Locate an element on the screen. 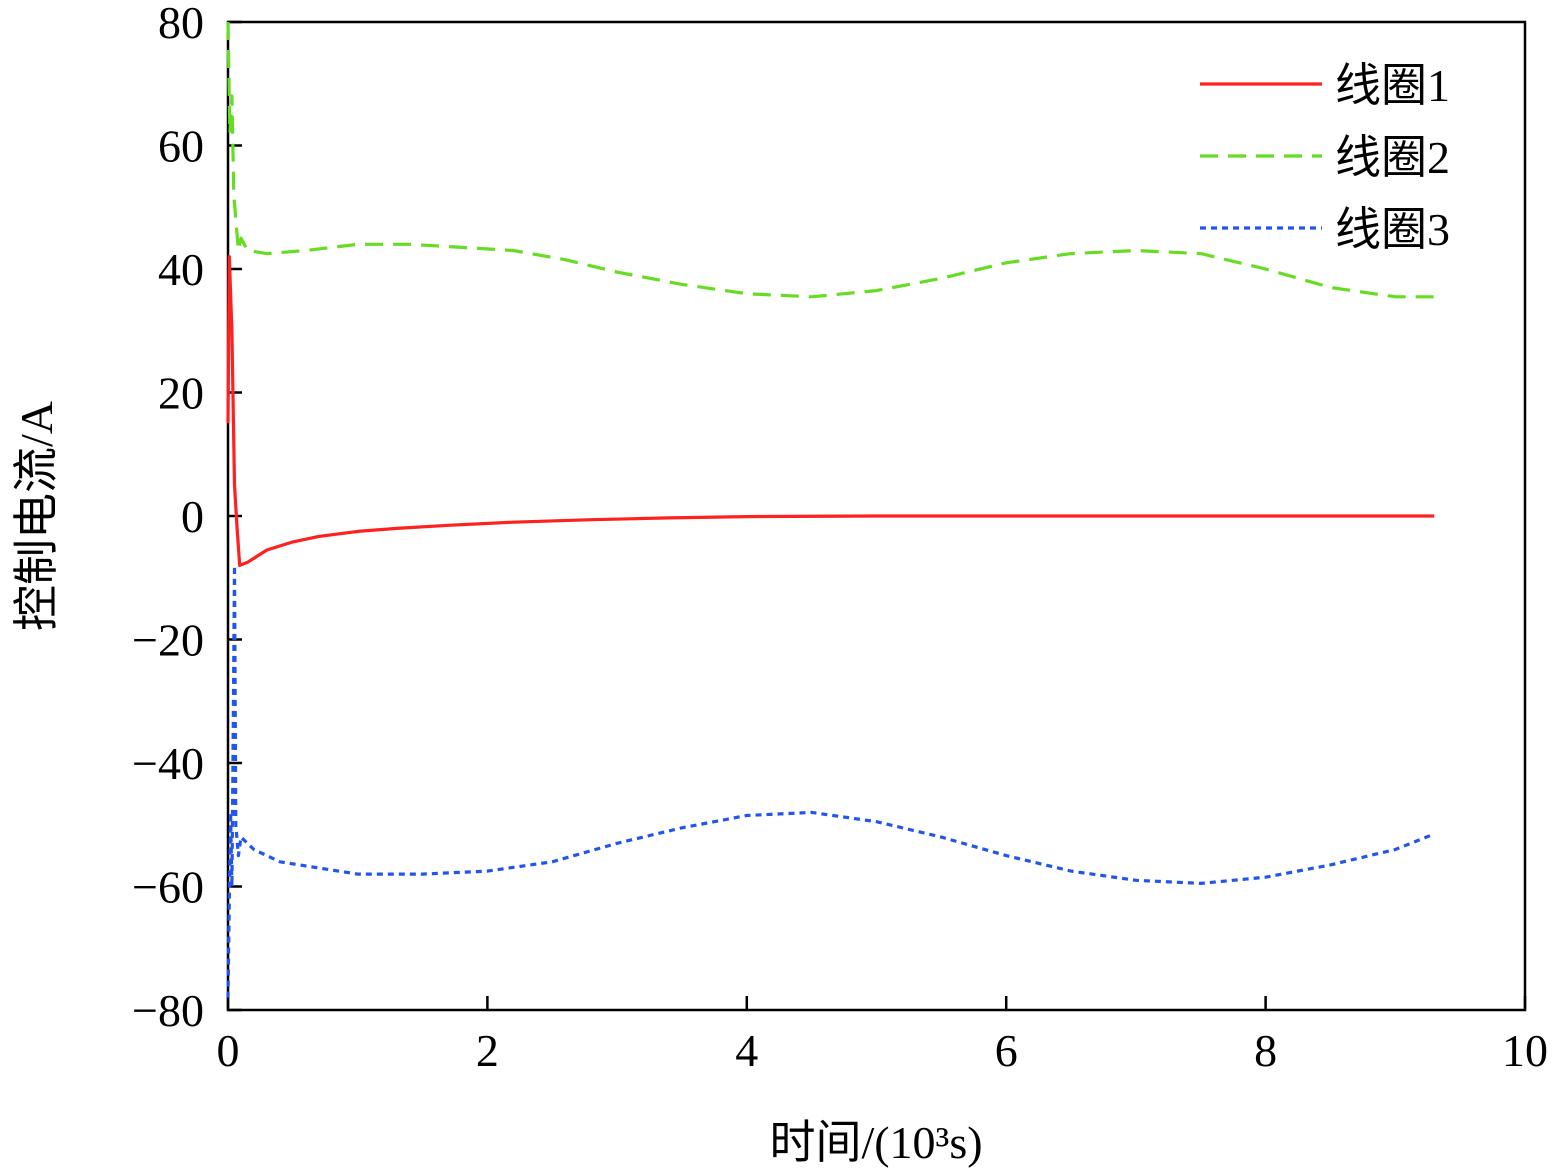  y-tick-label: 40 is located at coordinates (181, 269).